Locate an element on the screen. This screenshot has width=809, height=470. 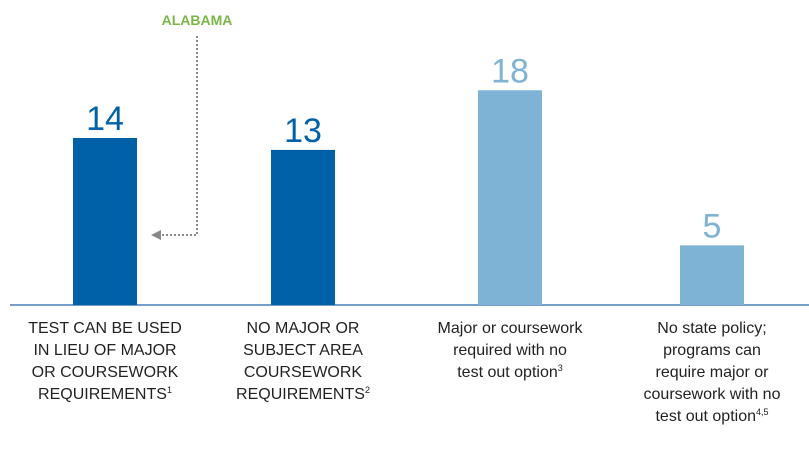
label-line: SUBJECT AREA is located at coordinates (303, 350).